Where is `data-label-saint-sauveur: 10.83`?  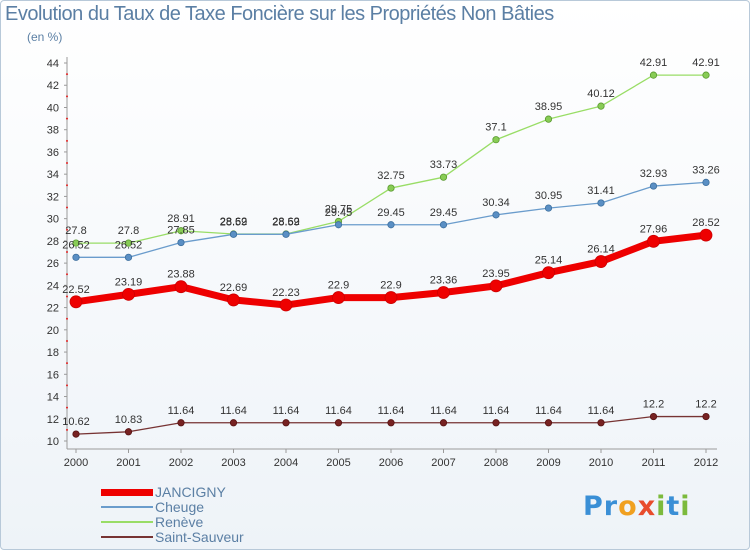
data-label-saint-sauveur: 10.83 is located at coordinates (129, 420).